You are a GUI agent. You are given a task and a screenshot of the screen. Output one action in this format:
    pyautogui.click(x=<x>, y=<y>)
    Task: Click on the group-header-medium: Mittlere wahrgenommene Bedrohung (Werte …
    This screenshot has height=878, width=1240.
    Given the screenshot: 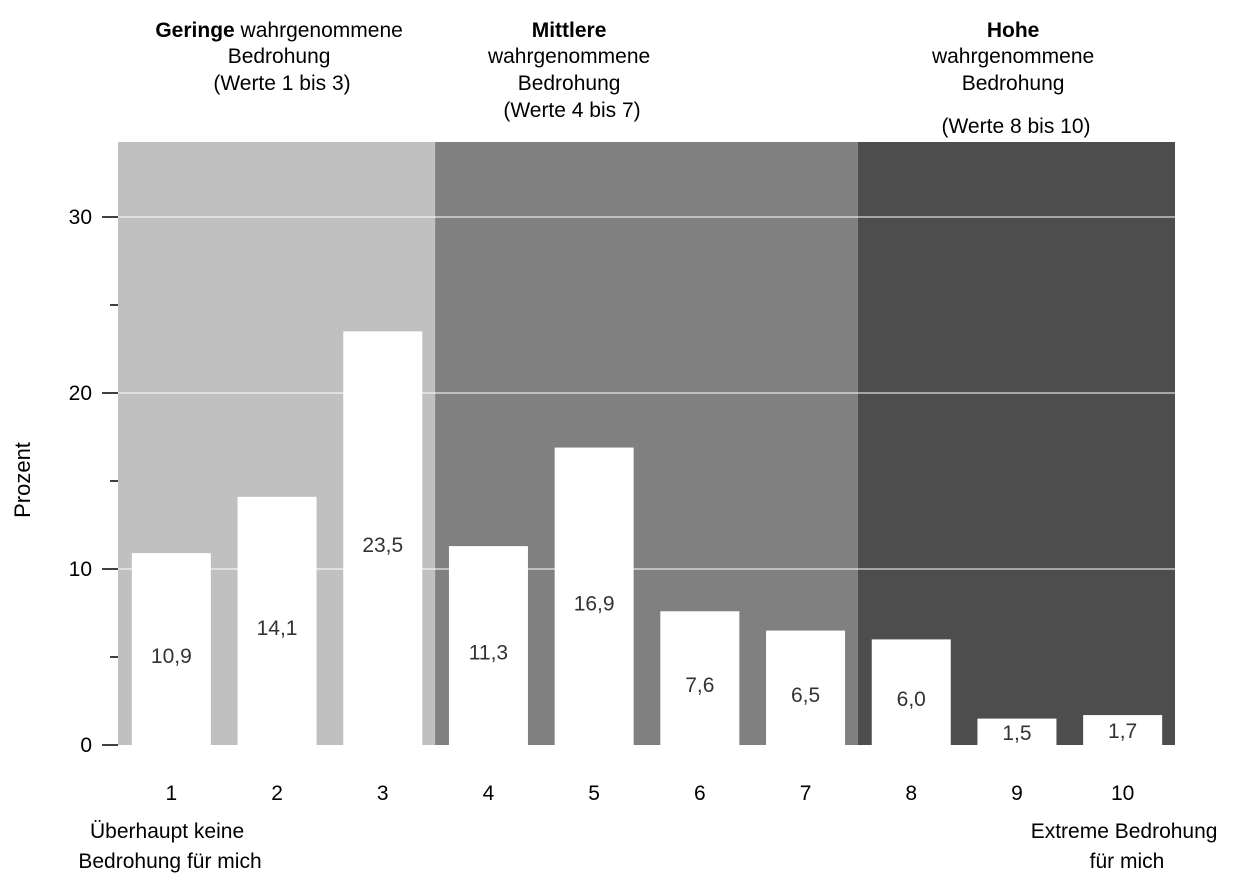 What is the action you would take?
    pyautogui.click(x=571, y=70)
    